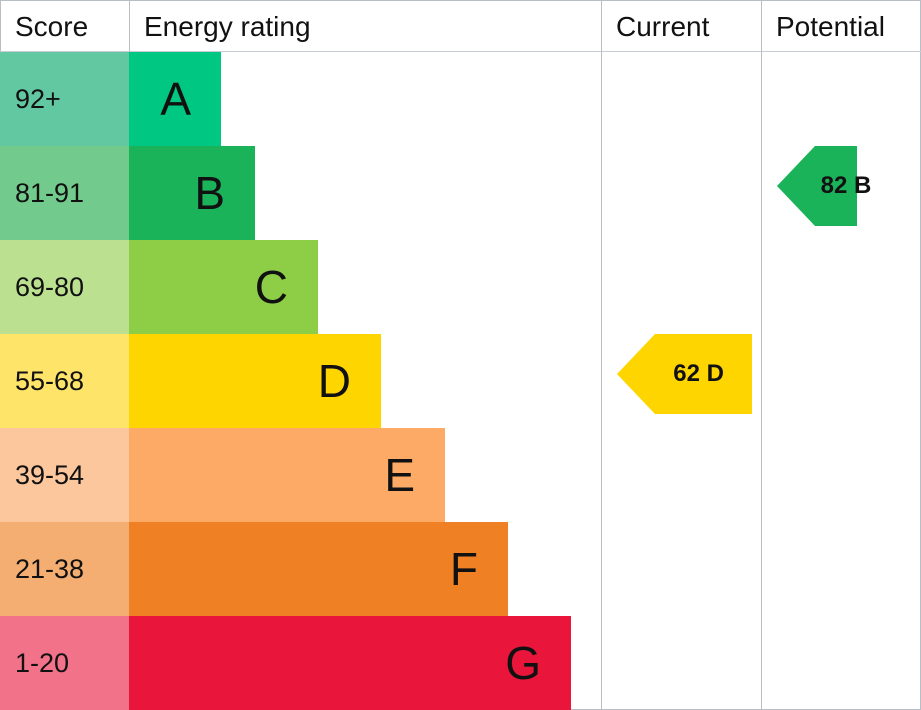 The width and height of the screenshot is (921, 710). I want to click on header-current: Current, so click(681, 26).